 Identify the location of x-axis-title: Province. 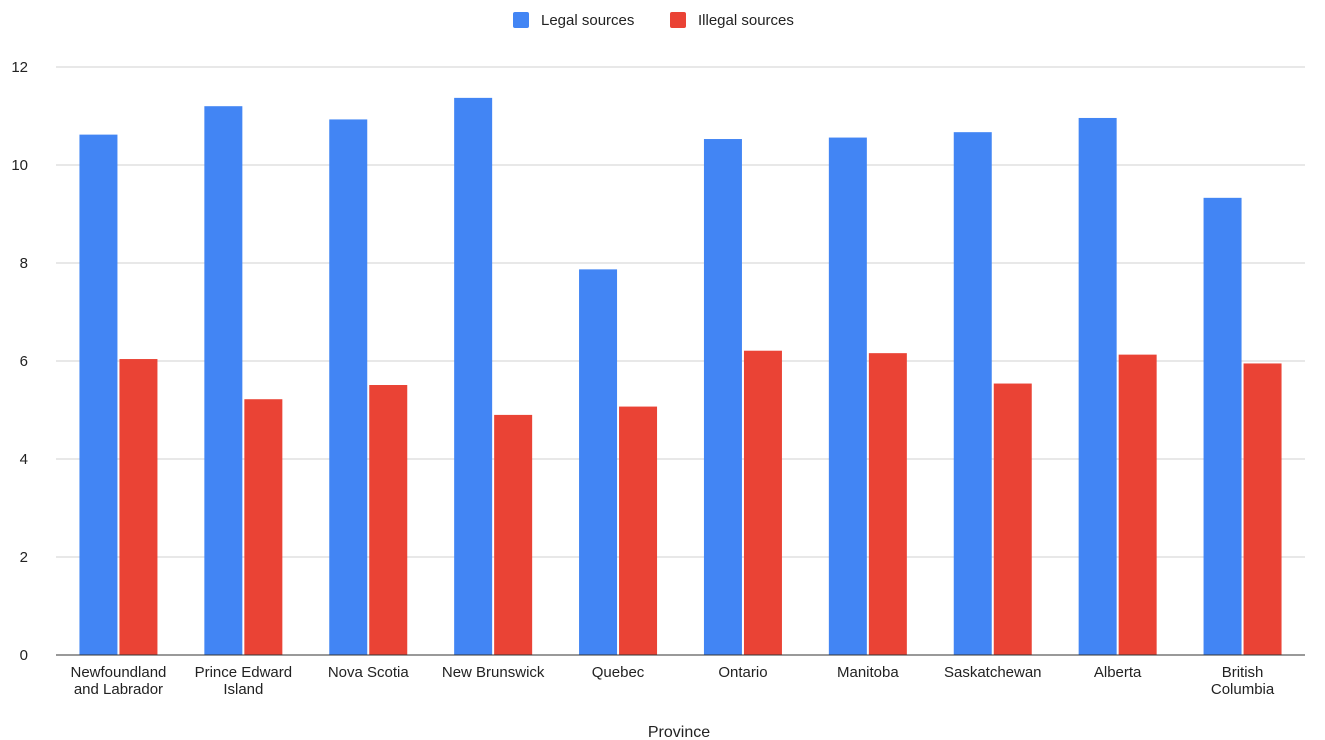
(679, 732).